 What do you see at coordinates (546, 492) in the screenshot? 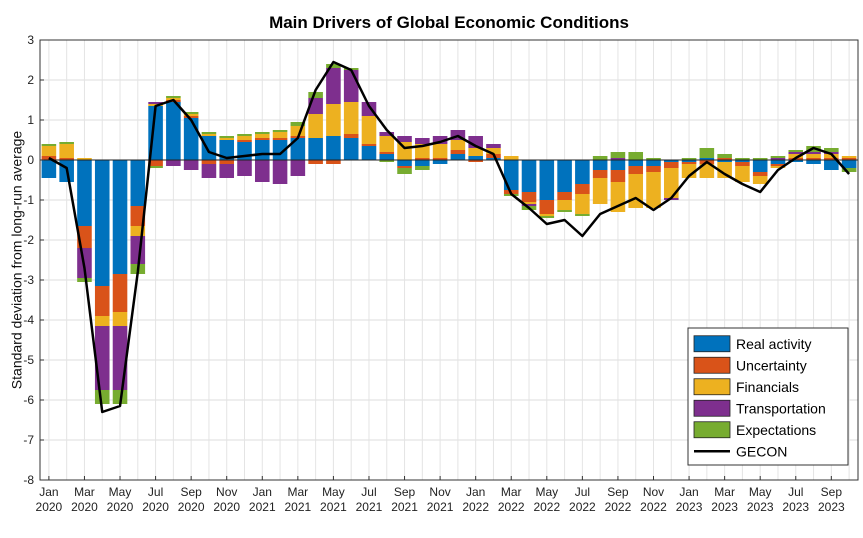
I see `x-tick-month: May` at bounding box center [546, 492].